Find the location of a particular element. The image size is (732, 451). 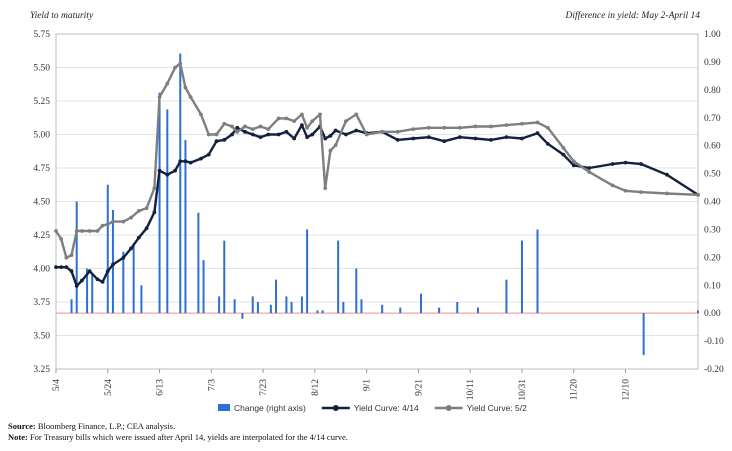

left-tick-label: 4.00 is located at coordinates (41, 270).